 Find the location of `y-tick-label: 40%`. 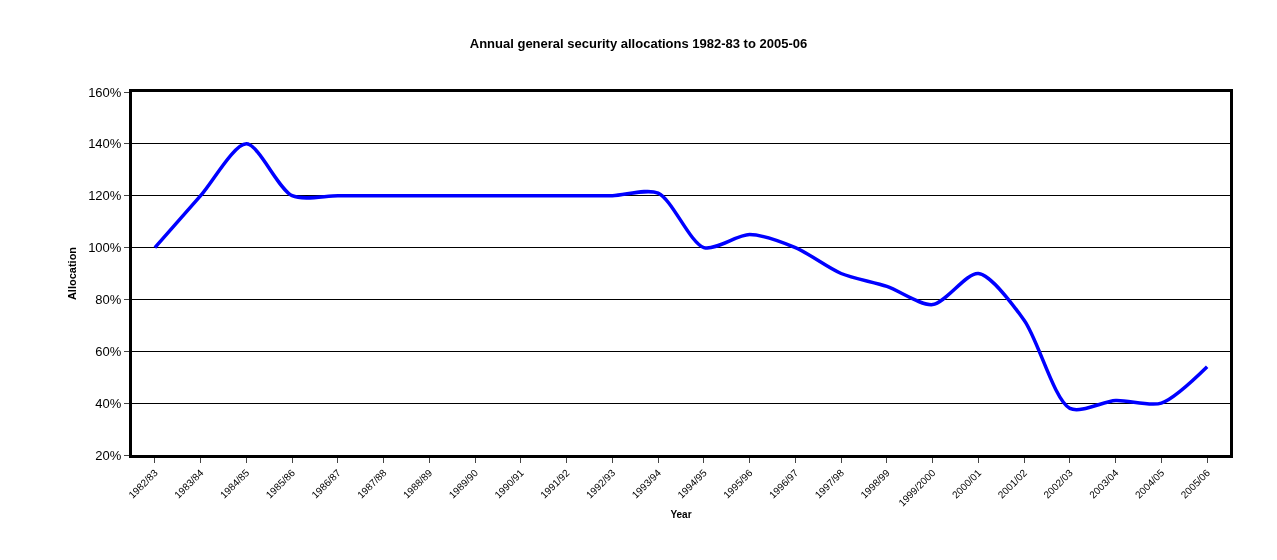

y-tick-label: 40% is located at coordinates (108, 403).